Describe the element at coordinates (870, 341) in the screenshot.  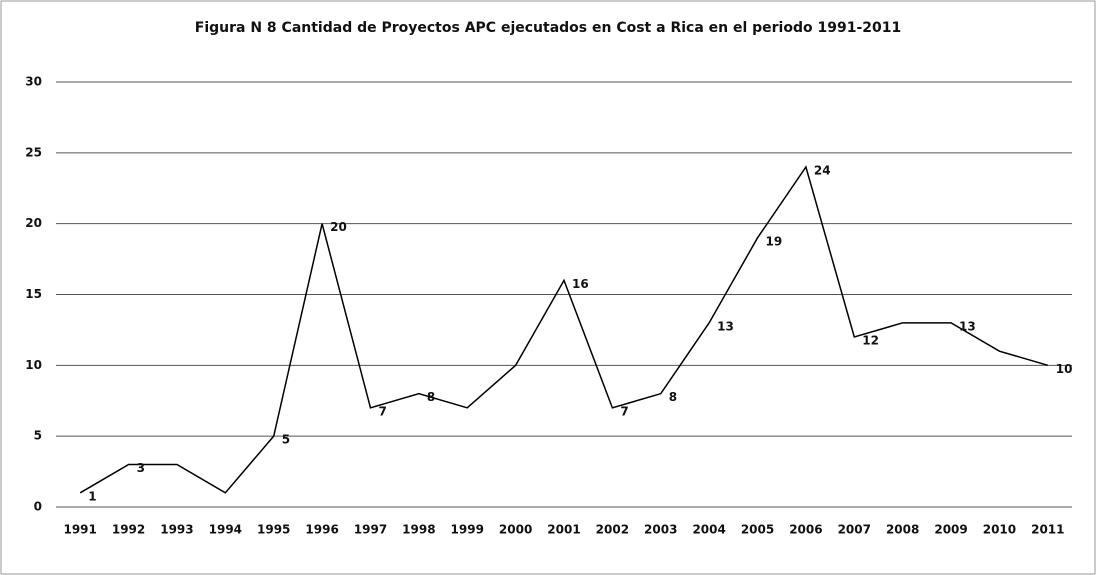
I see `data-label: 12` at that location.